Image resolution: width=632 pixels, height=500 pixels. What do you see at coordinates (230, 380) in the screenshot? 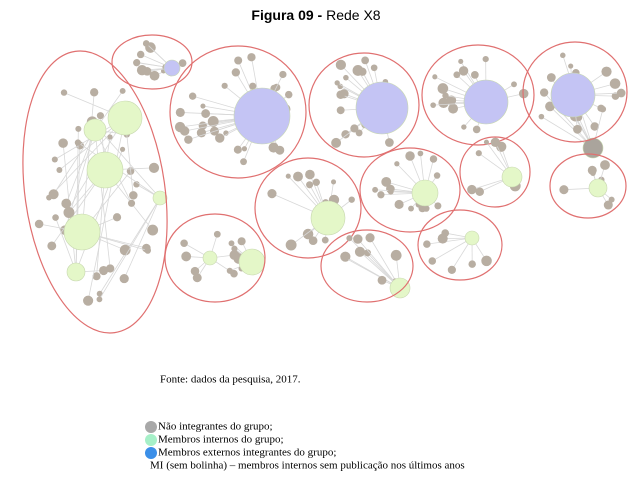
I see `source-note: Fonte: dados da pesquisa, 2017.` at bounding box center [230, 380].